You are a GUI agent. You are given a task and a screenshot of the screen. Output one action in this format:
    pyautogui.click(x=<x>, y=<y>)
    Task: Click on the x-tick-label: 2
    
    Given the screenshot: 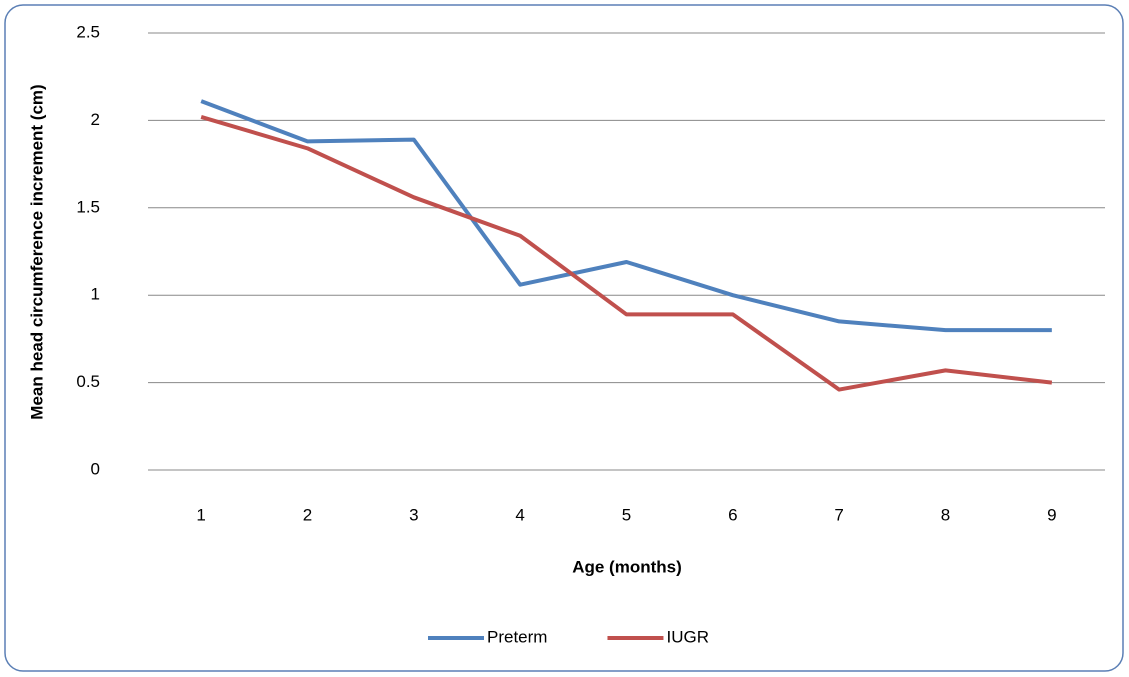 What is the action you would take?
    pyautogui.click(x=307, y=514)
    